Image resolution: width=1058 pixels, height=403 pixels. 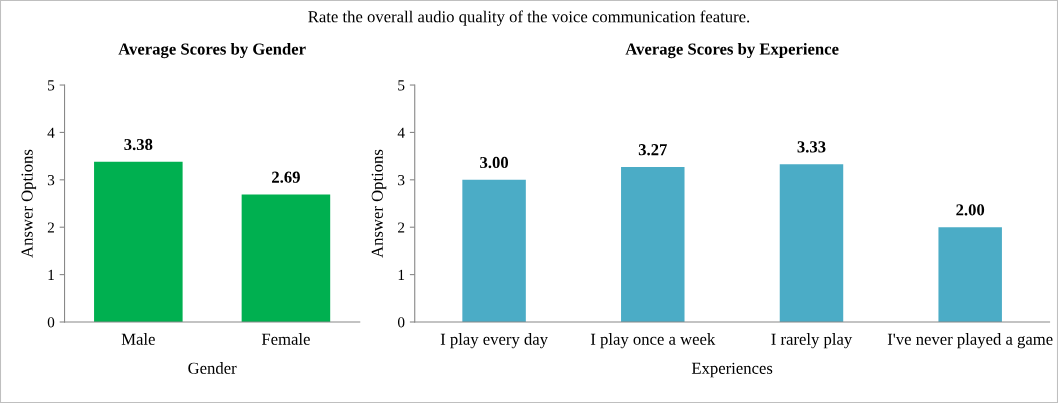 What do you see at coordinates (529, 18) in the screenshot?
I see `text: Rate the overall audio quality of the voice communication feature.` at bounding box center [529, 18].